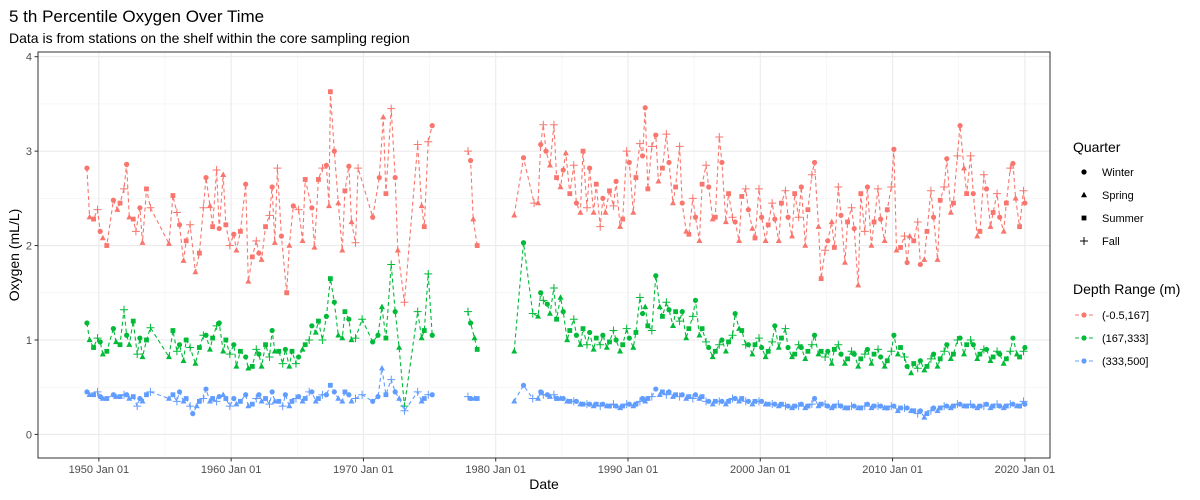 This screenshot has height=500, width=1200. I want to click on x-tick-label: 2000 Jan 01, so click(760, 470).